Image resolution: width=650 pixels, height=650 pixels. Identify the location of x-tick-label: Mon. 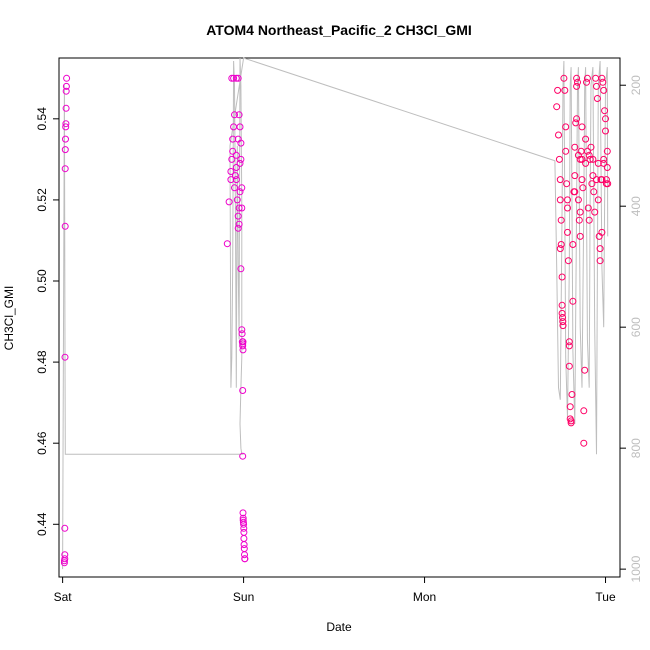
(424, 597).